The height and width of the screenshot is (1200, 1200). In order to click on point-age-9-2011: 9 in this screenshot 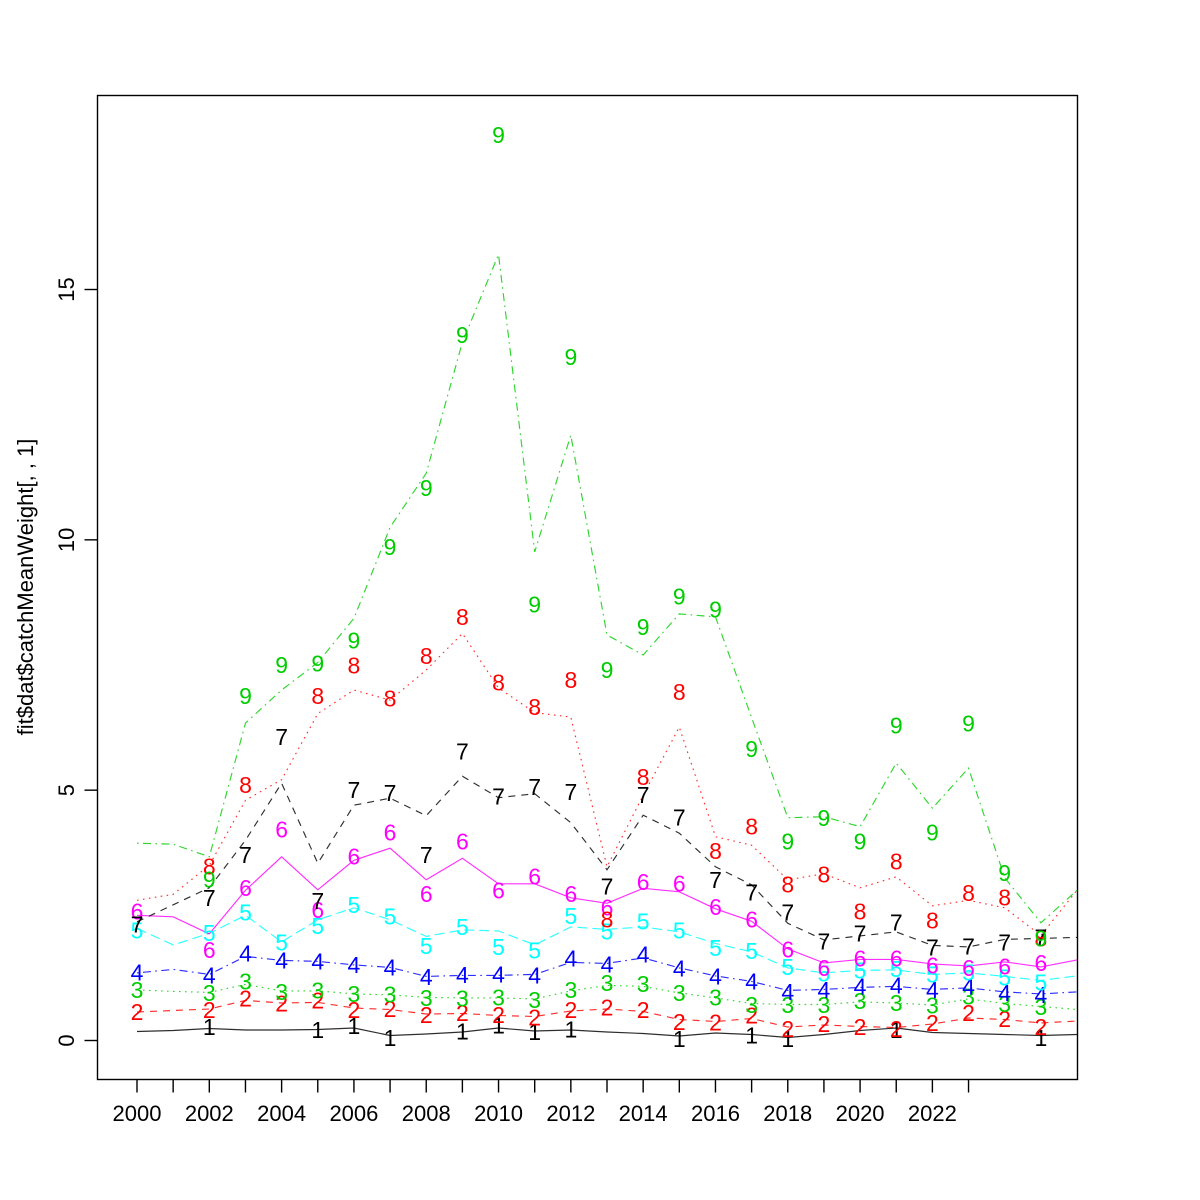, I will do `click(534, 605)`.